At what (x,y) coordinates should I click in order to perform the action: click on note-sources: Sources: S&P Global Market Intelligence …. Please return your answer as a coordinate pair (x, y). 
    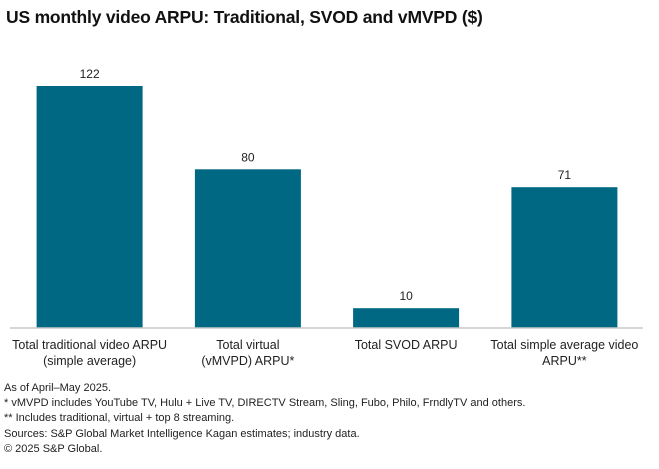
    Looking at the image, I should click on (182, 433).